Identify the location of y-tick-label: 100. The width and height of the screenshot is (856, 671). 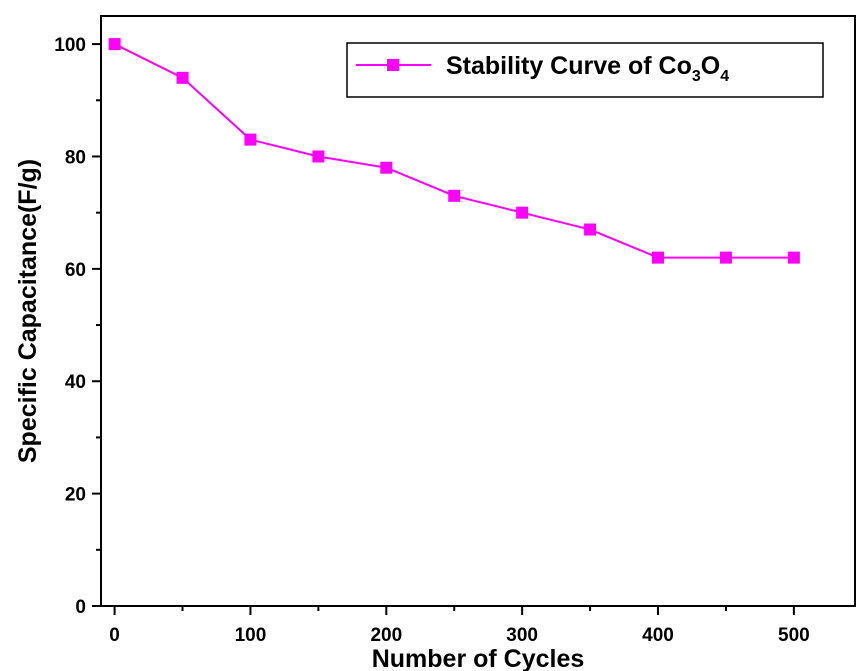
(70, 45).